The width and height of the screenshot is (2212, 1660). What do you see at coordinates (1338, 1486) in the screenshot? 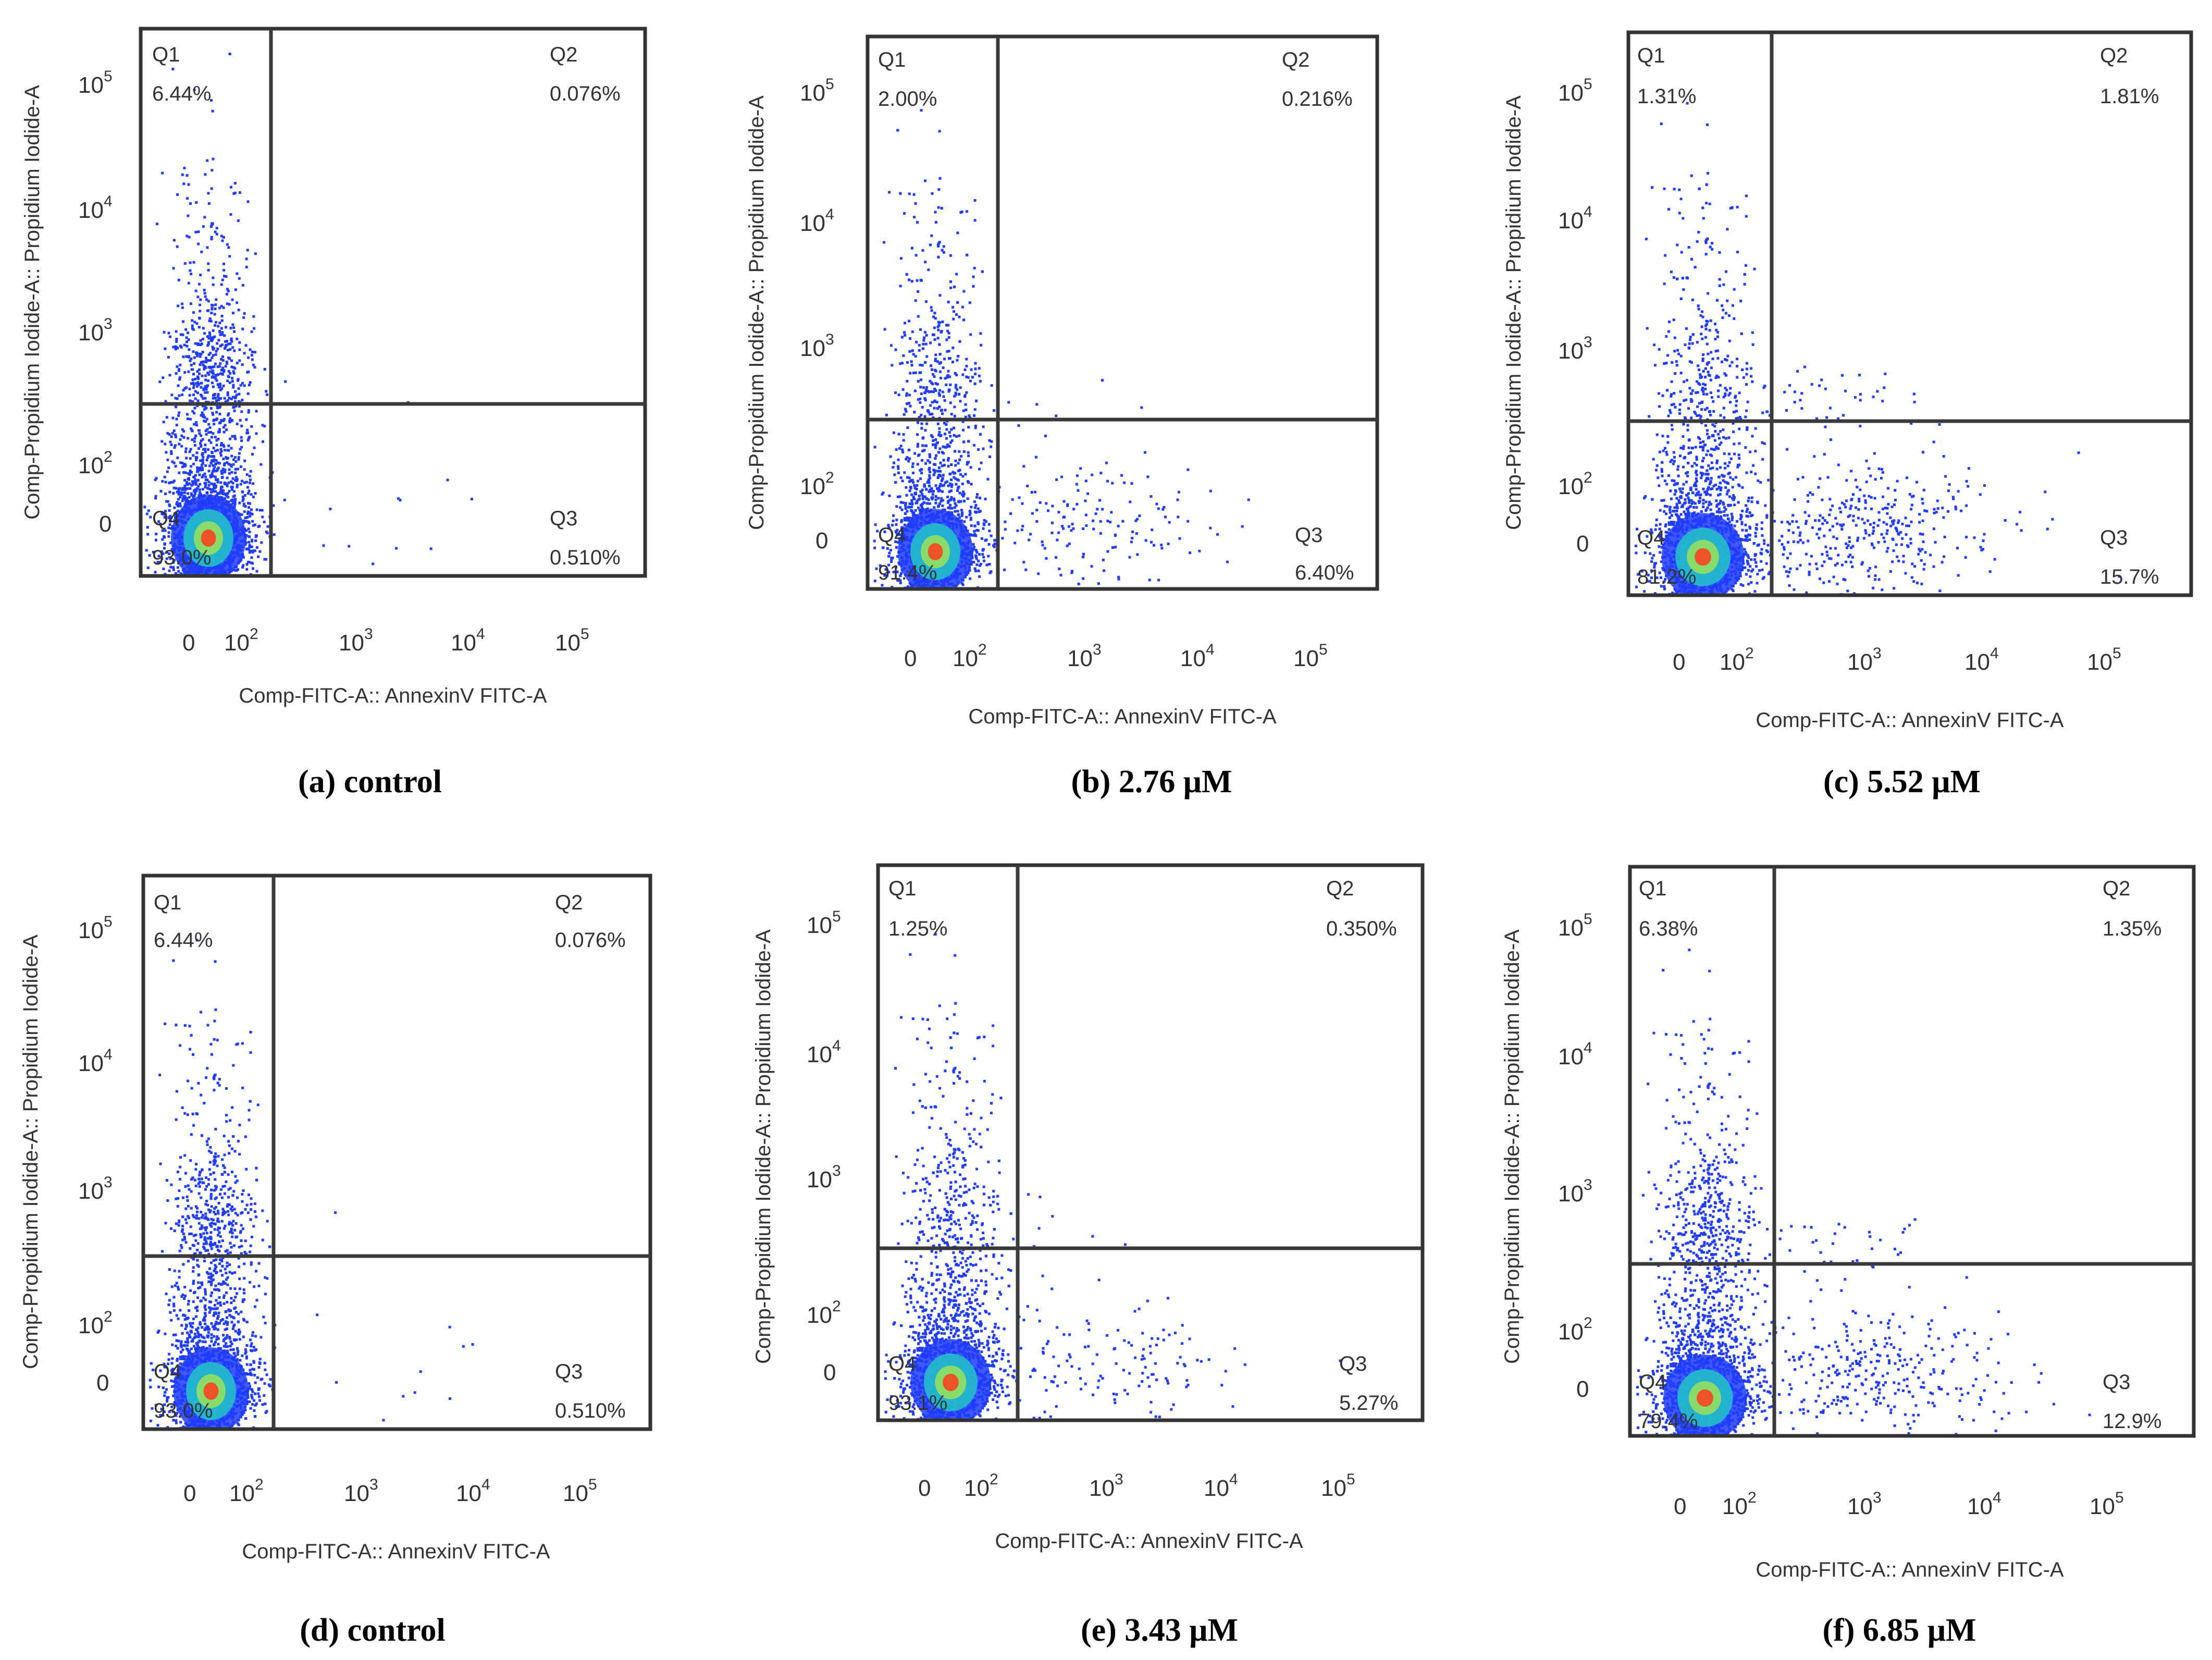
I see `panel-e-x-tick-label: 10⁵` at bounding box center [1338, 1486].